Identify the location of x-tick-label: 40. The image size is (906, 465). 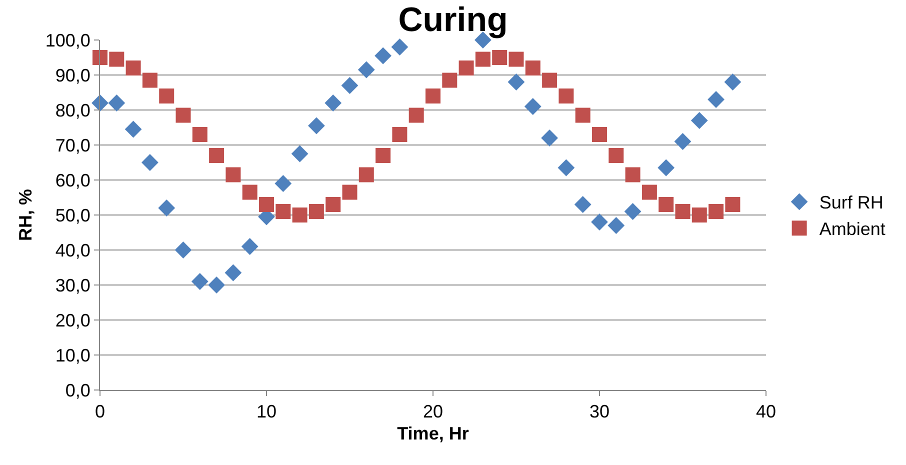
(766, 412).